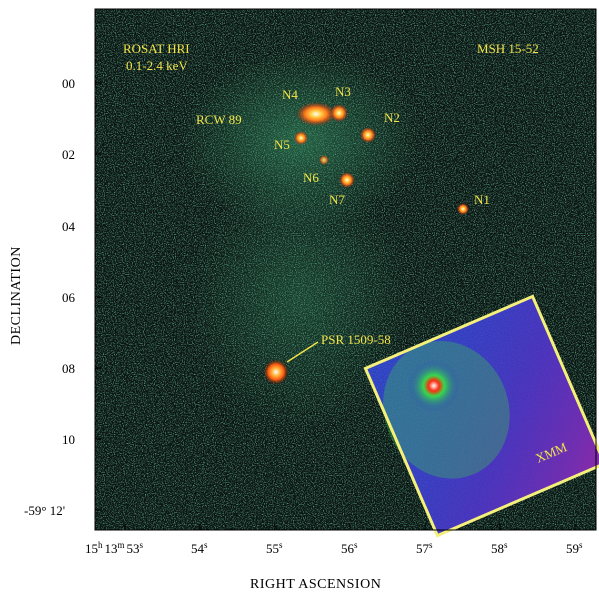 This screenshot has width=599, height=599. Describe the element at coordinates (290, 94) in the screenshot. I see `knot-label-n4: N4` at that location.